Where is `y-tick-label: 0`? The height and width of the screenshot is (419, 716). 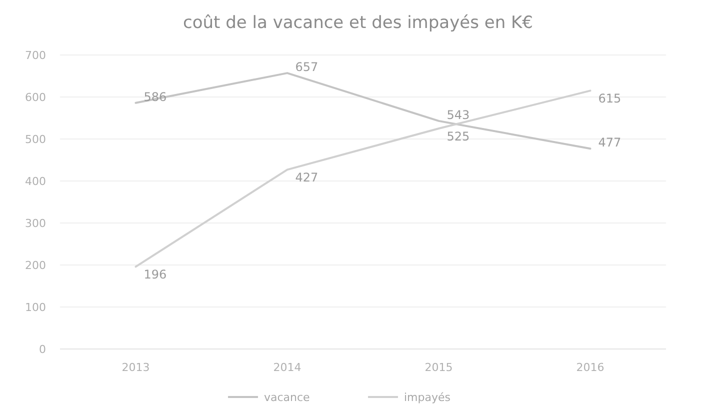 y-tick-label: 0 is located at coordinates (42, 349).